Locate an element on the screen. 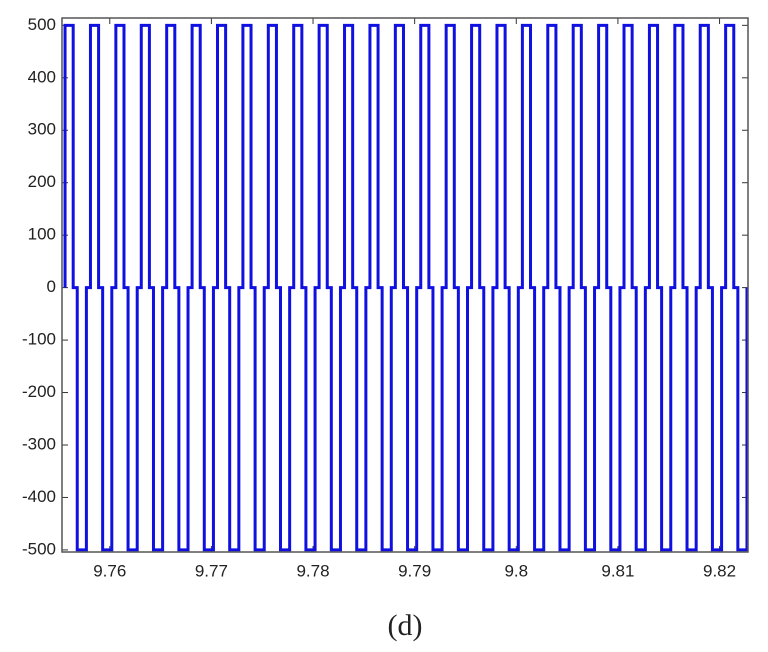 The height and width of the screenshot is (652, 768). y-tick-label: -400 is located at coordinates (39, 496).